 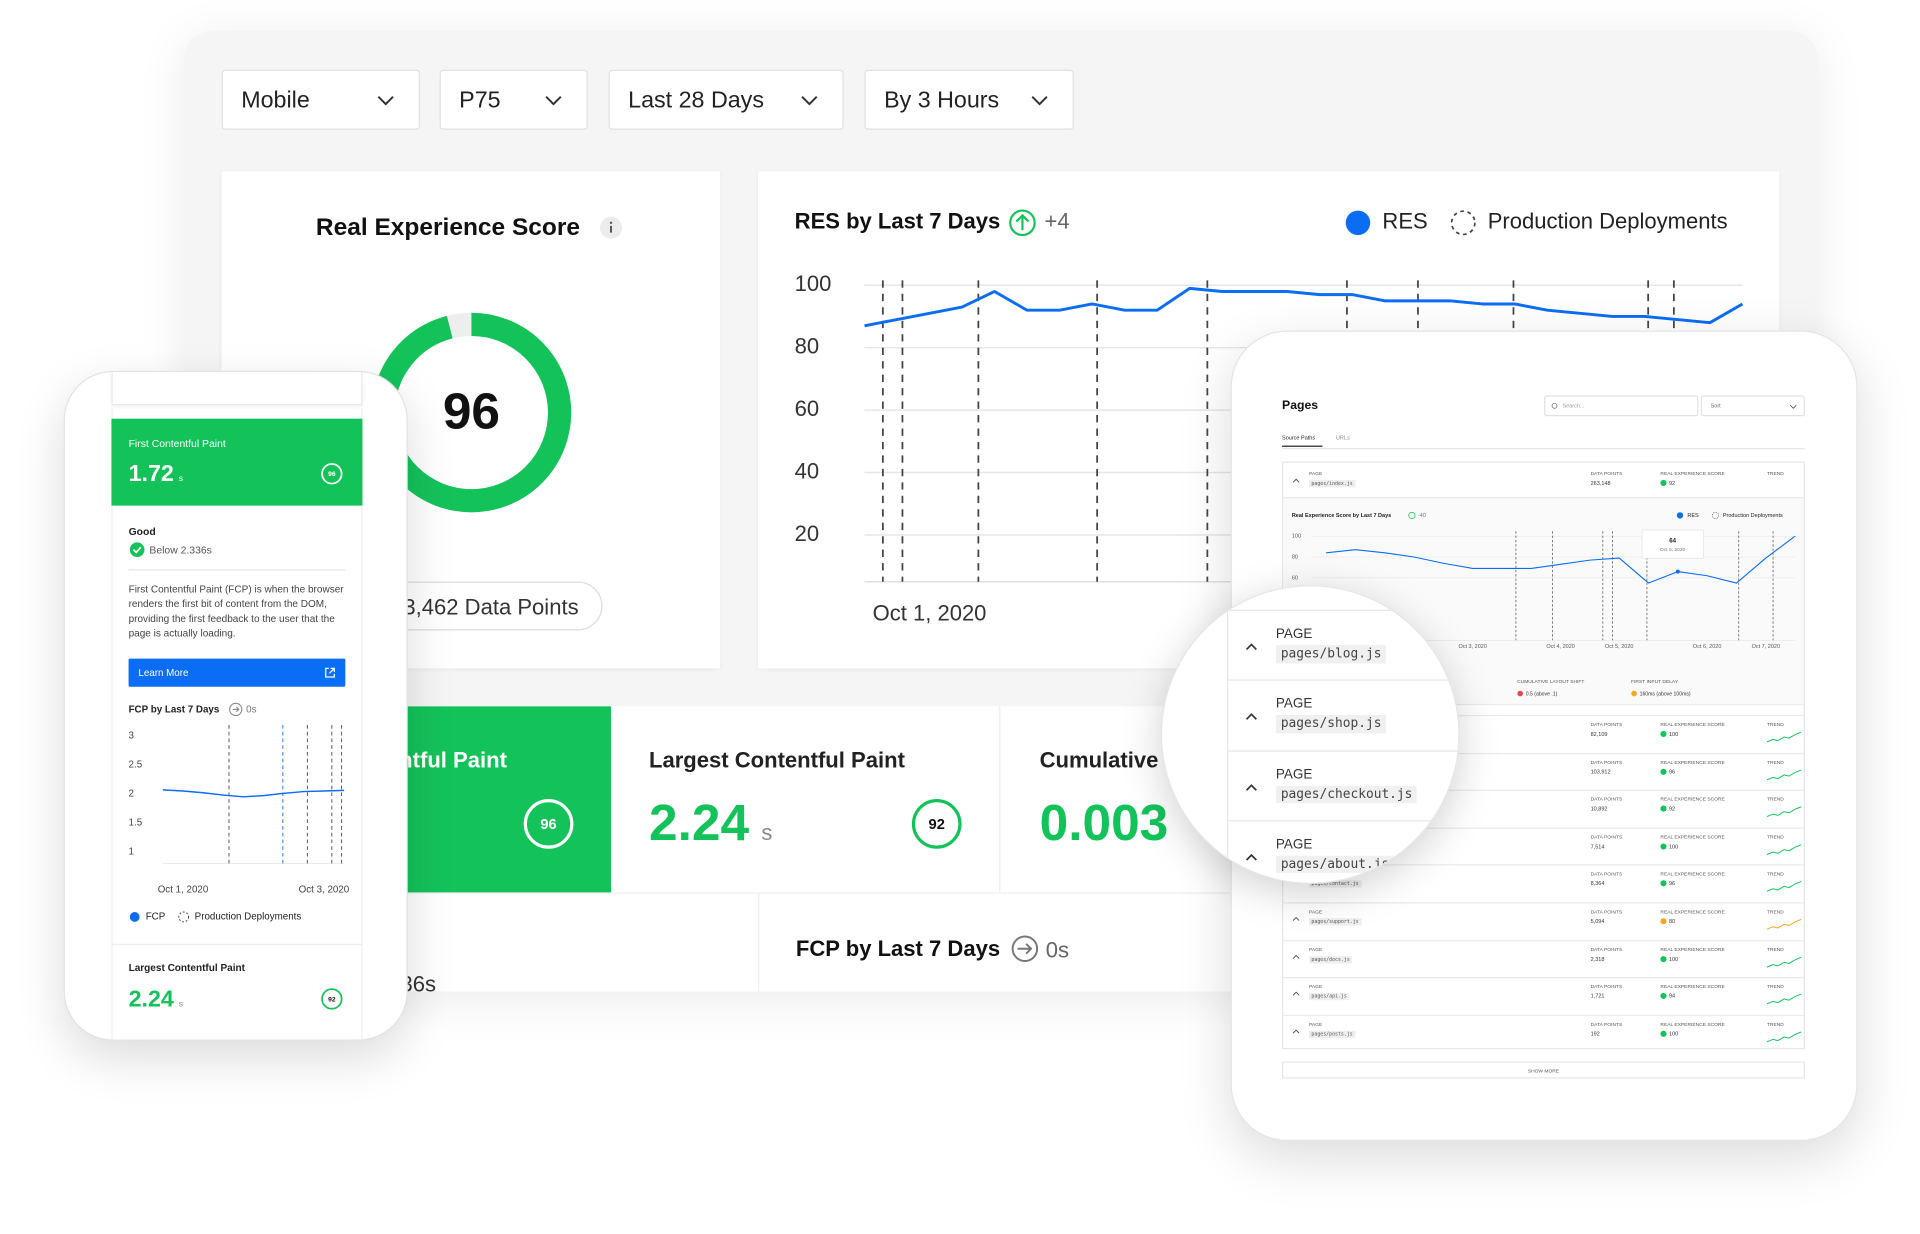 What do you see at coordinates (776, 760) in the screenshot?
I see `metric-title: Largest Contentful Paint` at bounding box center [776, 760].